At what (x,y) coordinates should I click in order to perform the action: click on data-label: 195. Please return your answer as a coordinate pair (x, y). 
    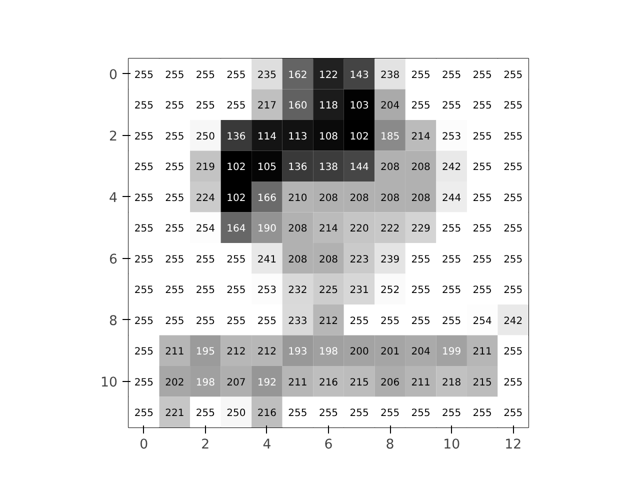
    Looking at the image, I should click on (205, 352).